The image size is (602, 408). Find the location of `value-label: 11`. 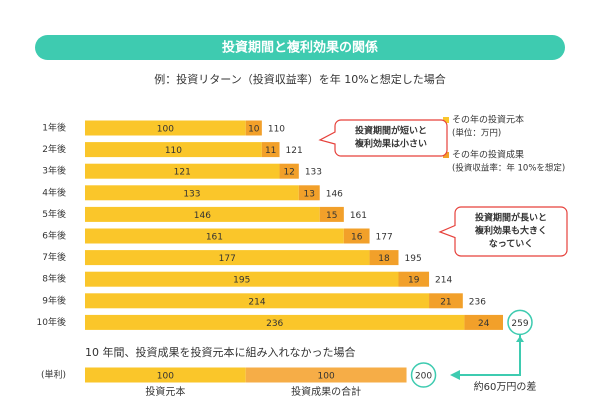

value-label: 11 is located at coordinates (270, 151).